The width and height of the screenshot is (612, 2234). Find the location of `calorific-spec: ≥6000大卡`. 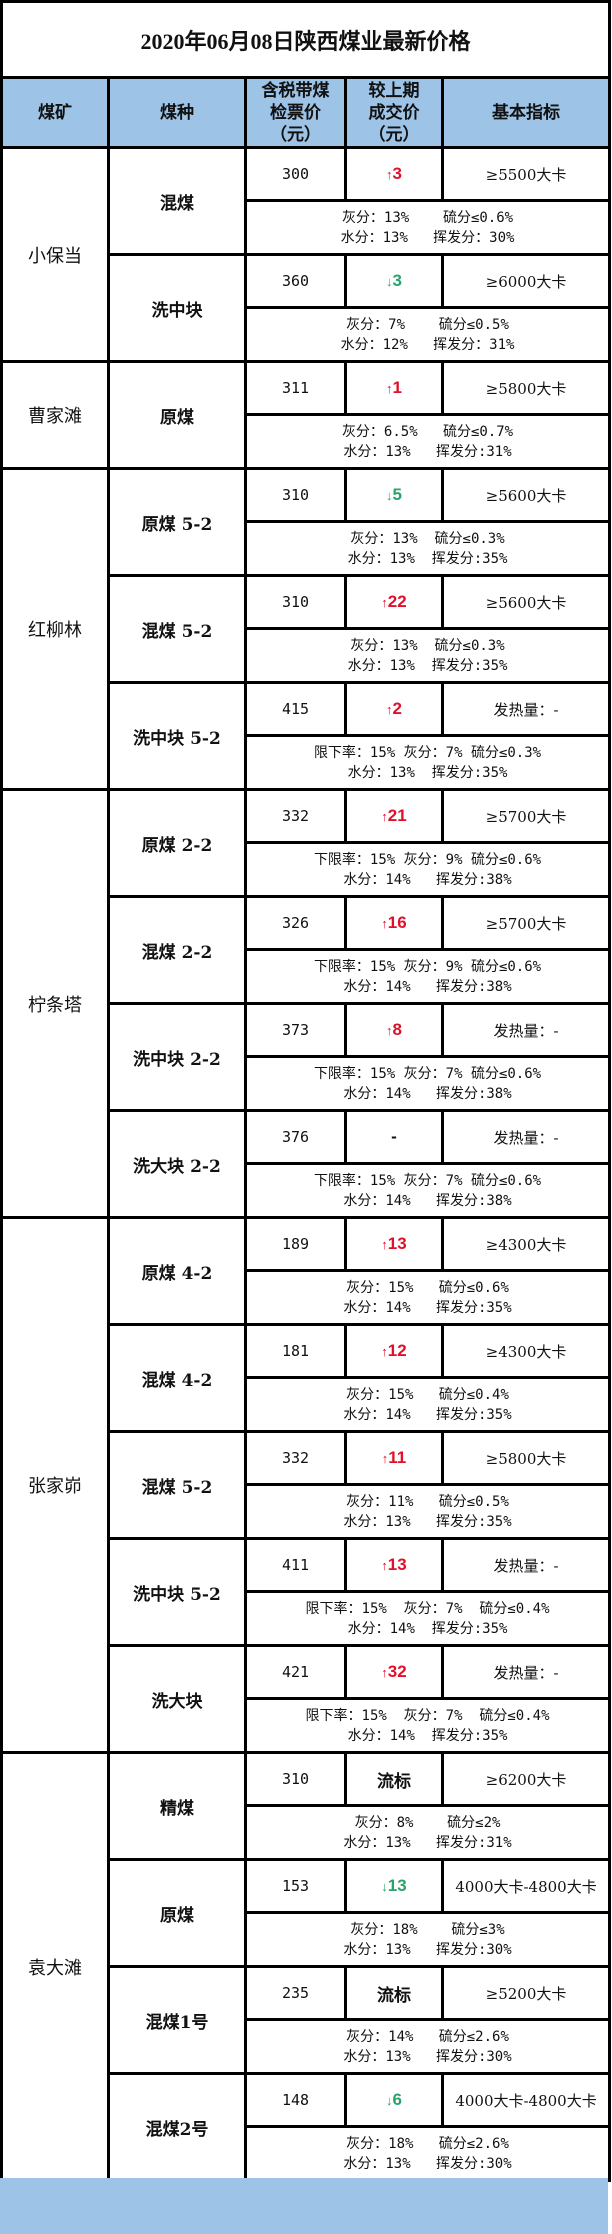

calorific-spec: ≥6000大卡 is located at coordinates (526, 281).